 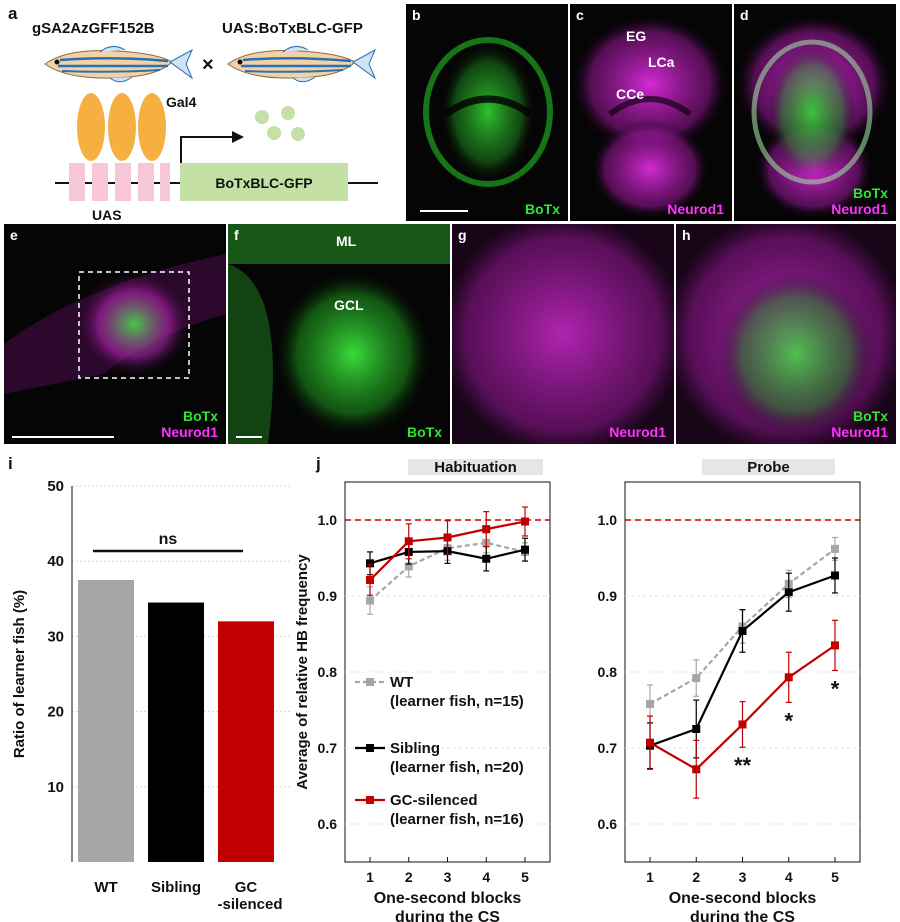 What do you see at coordinates (525, 877) in the screenshot?
I see `x-tick-label: 5` at bounding box center [525, 877].